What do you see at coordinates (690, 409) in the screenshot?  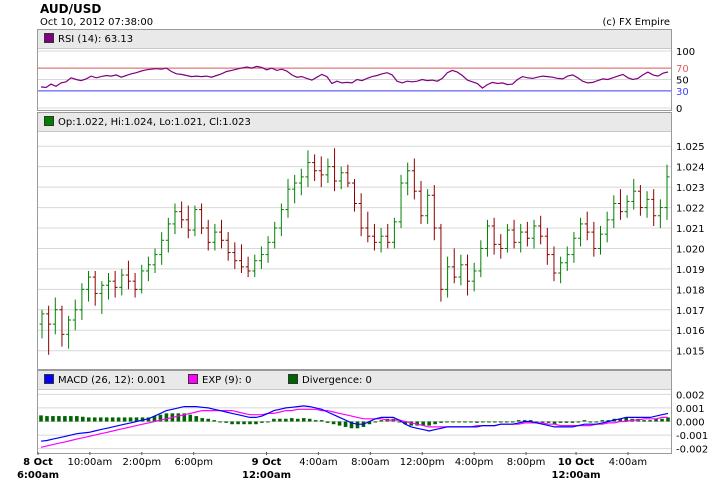 I see `macd-tick-label: 0.001` at bounding box center [690, 409].